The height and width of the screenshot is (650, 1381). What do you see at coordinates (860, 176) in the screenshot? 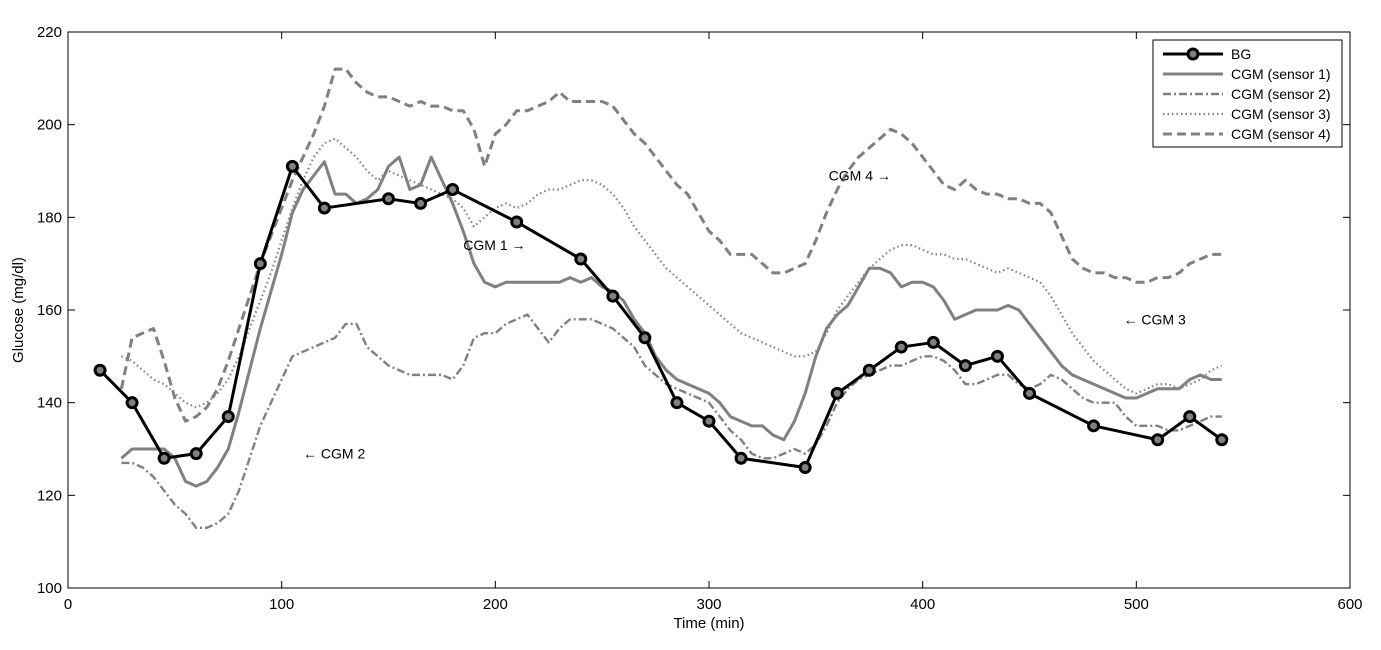
I see `annotation-label: CGM 4 →` at bounding box center [860, 176].